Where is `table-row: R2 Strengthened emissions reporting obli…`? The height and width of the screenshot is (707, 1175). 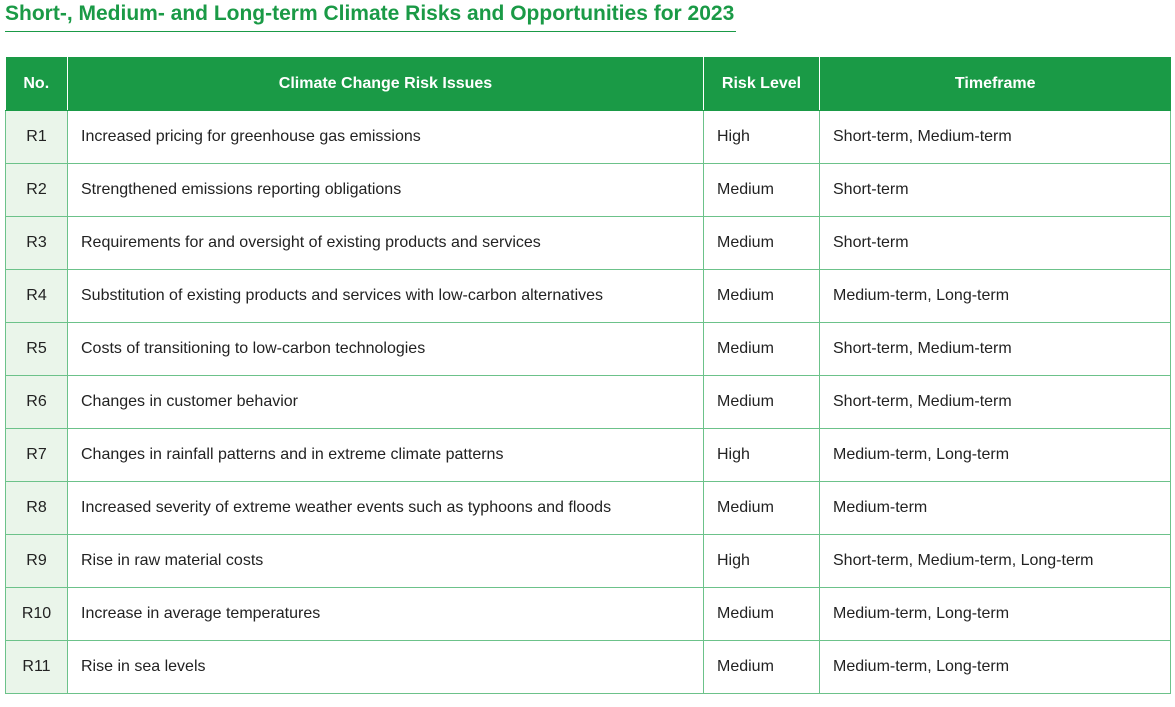 table-row: R2 Strengthened emissions reporting obli… is located at coordinates (588, 190).